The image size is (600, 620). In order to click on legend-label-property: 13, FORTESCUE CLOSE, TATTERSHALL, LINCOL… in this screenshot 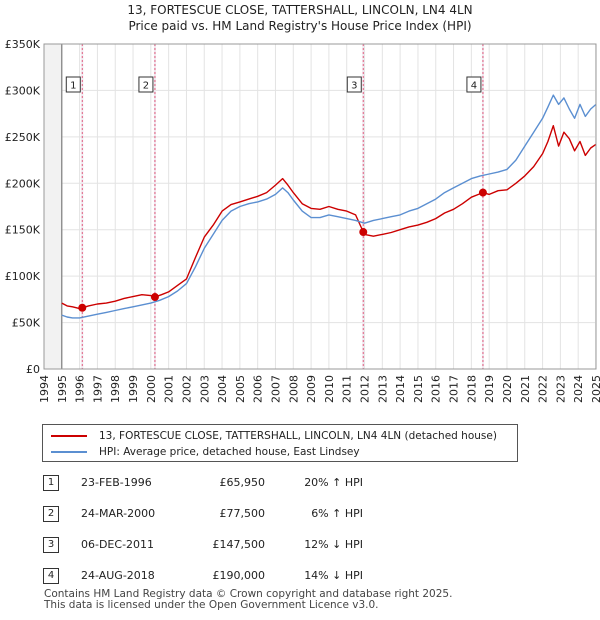, I will do `click(298, 436)`.